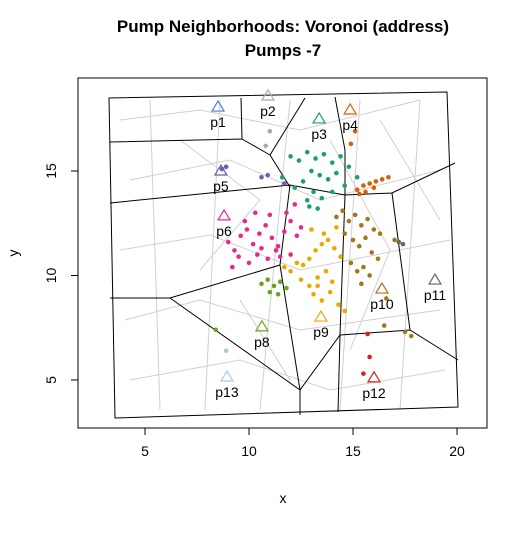  I want to click on x-tick-label: 10, so click(249, 451).